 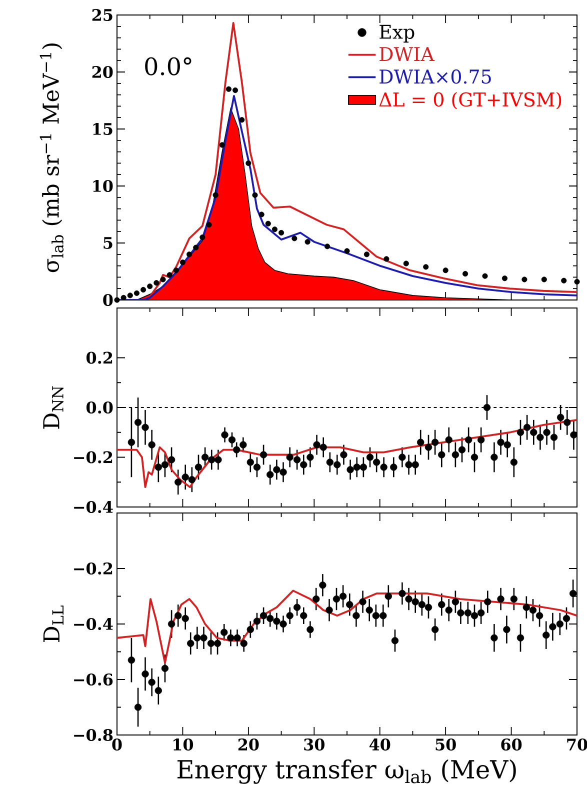 I want to click on legend-label: DWIA×0.75, so click(x=435, y=76).